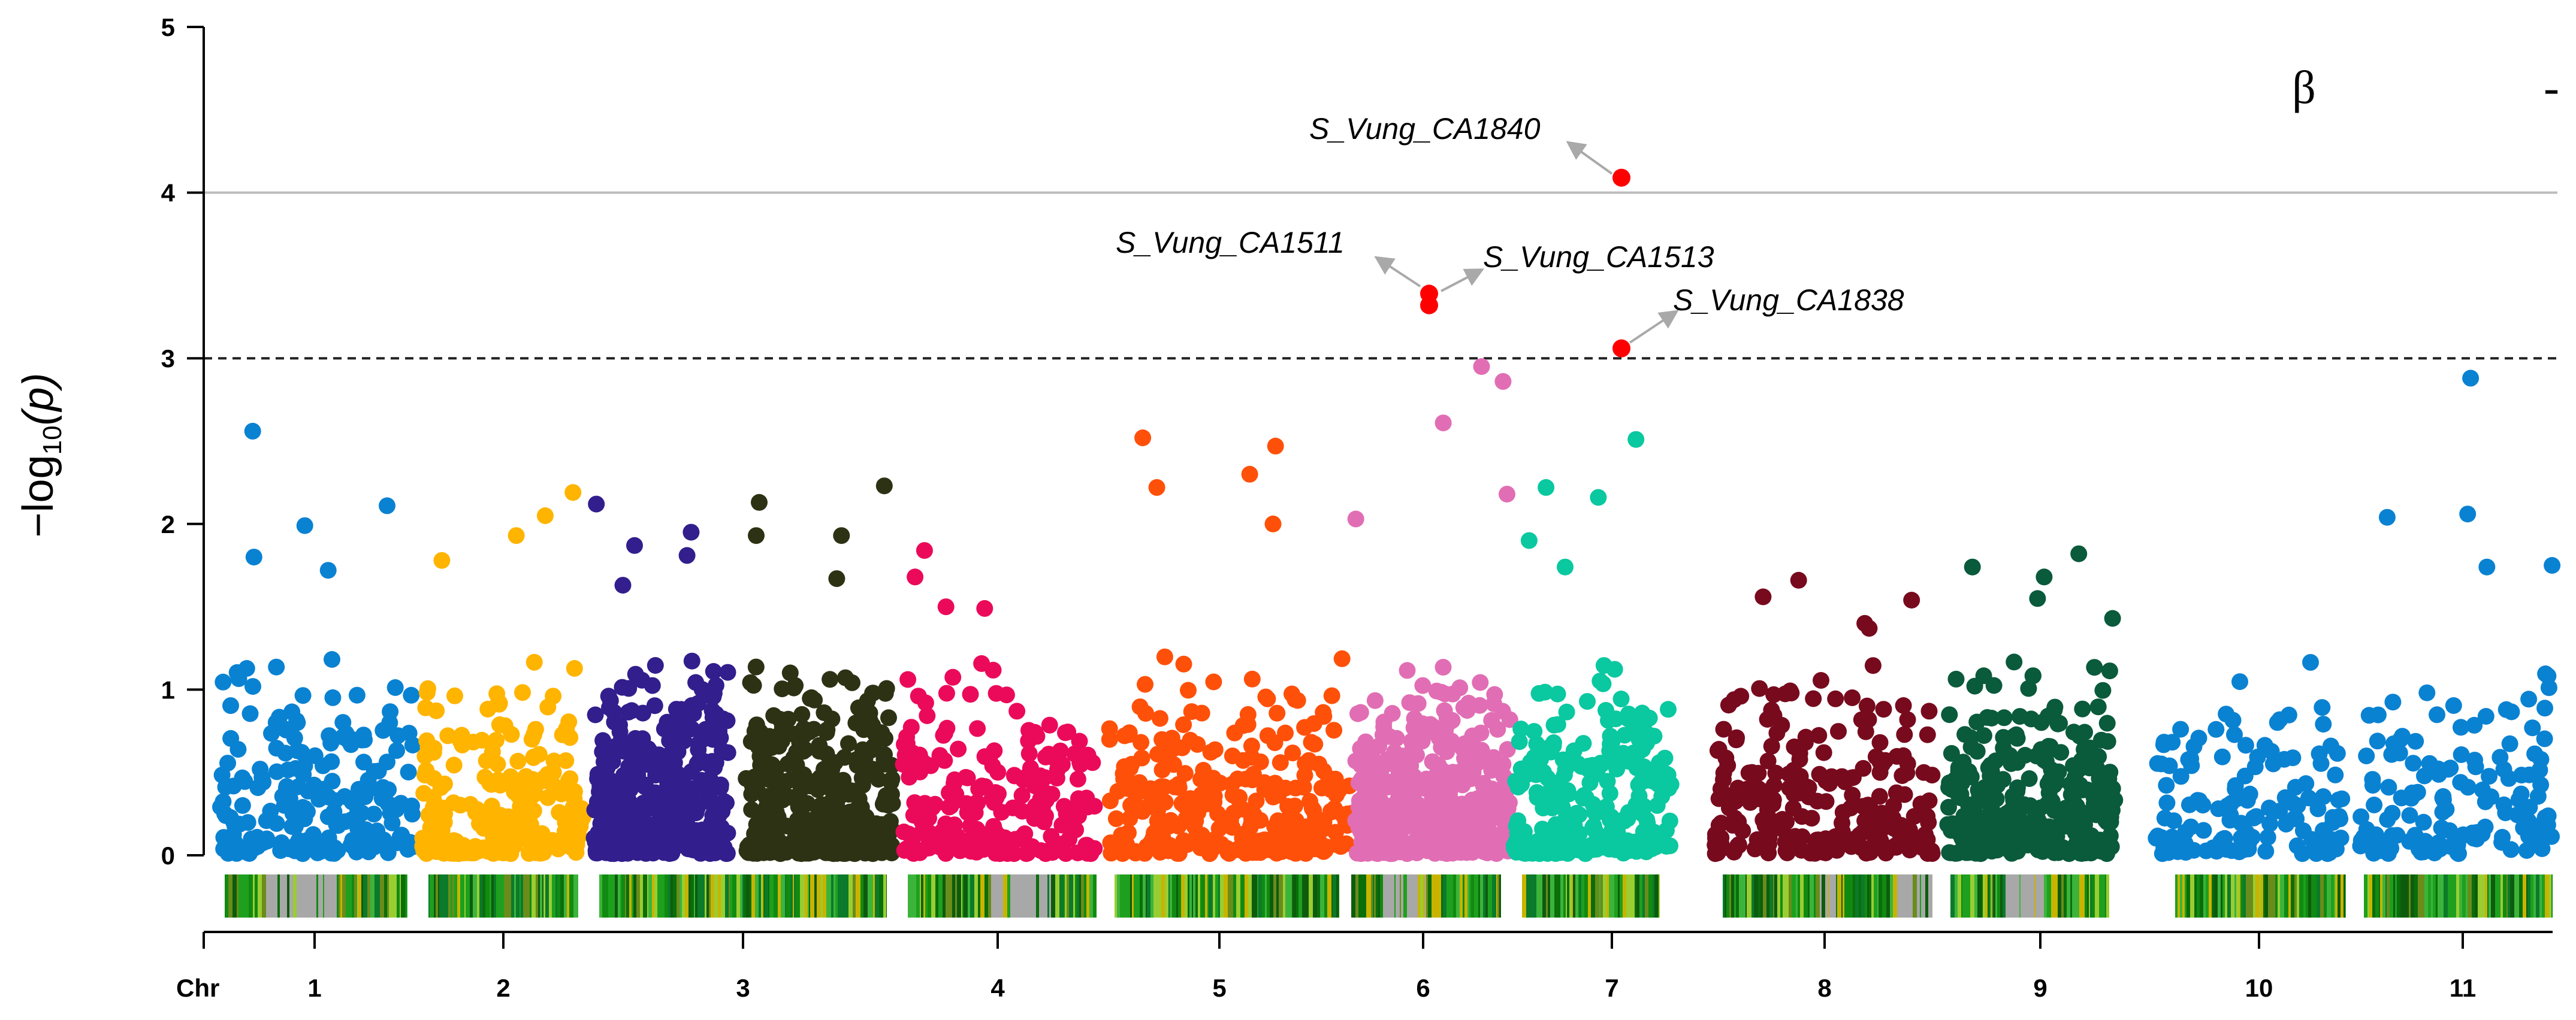  Describe the element at coordinates (1824, 988) in the screenshot. I see `x-tick-label: 8` at that location.